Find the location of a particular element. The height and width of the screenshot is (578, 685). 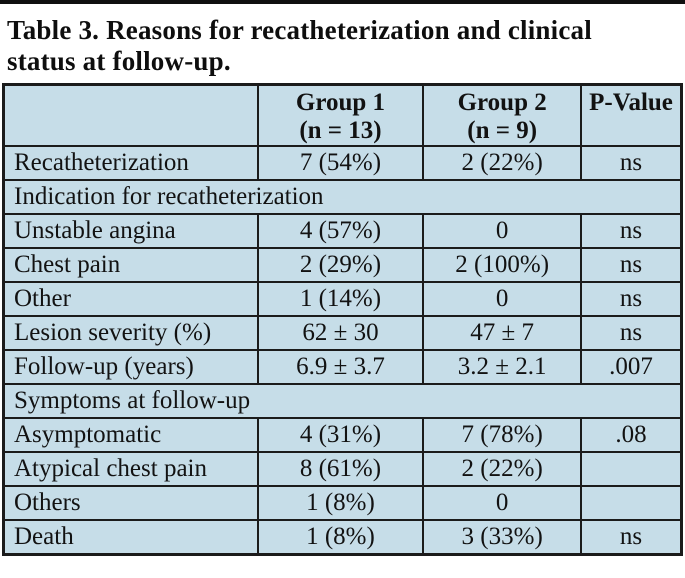

row-label: Chest pain is located at coordinates (130, 265).